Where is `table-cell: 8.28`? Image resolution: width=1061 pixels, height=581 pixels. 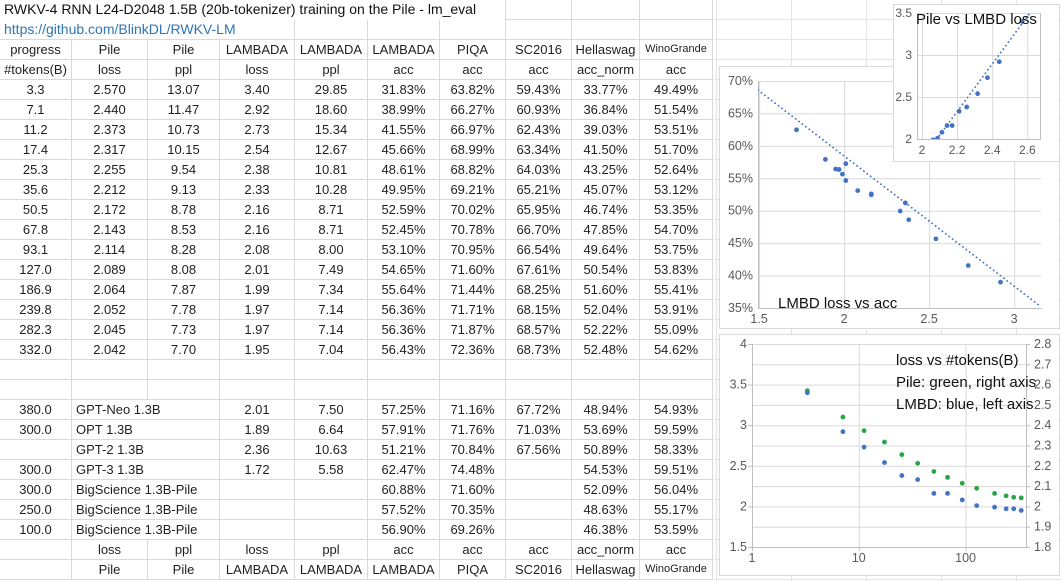
table-cell: 8.28 is located at coordinates (184, 250).